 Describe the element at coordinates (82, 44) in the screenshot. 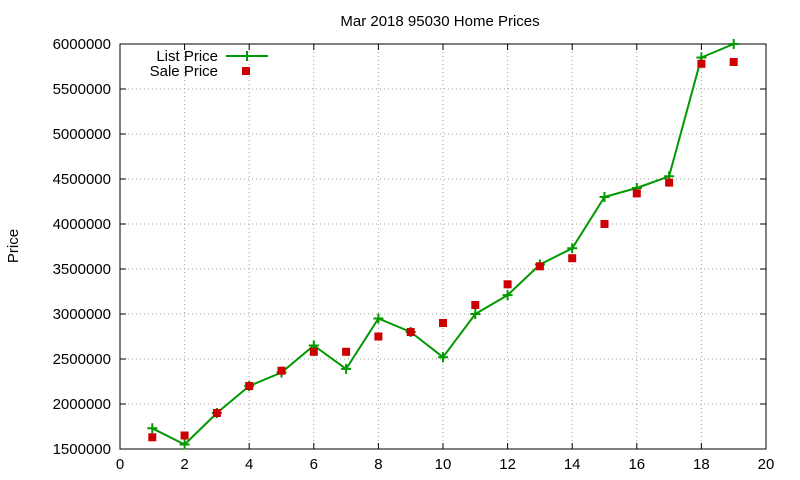

I see `y-tick-label: 6000000` at that location.